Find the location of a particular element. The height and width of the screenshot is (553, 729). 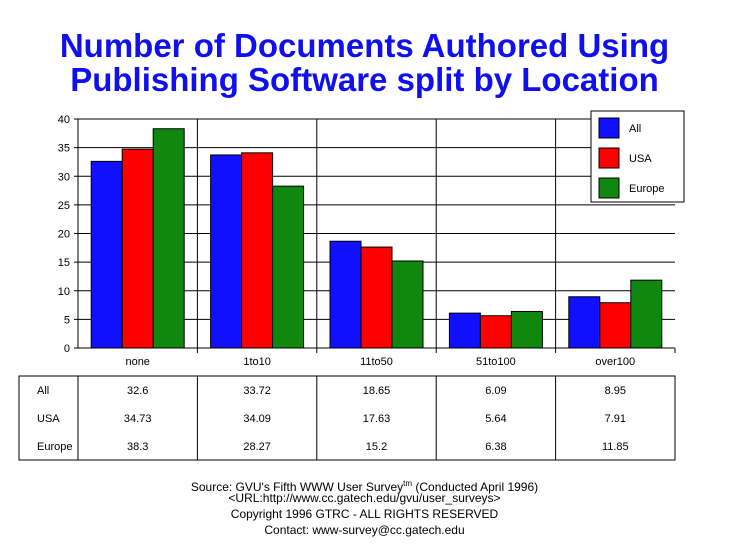

bar-europe-none is located at coordinates (168, 238).